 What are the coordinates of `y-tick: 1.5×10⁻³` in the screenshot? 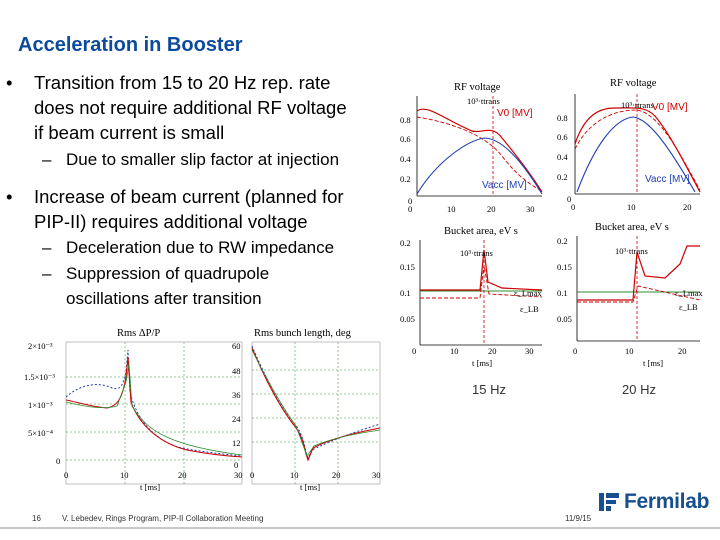 It's located at (39, 377).